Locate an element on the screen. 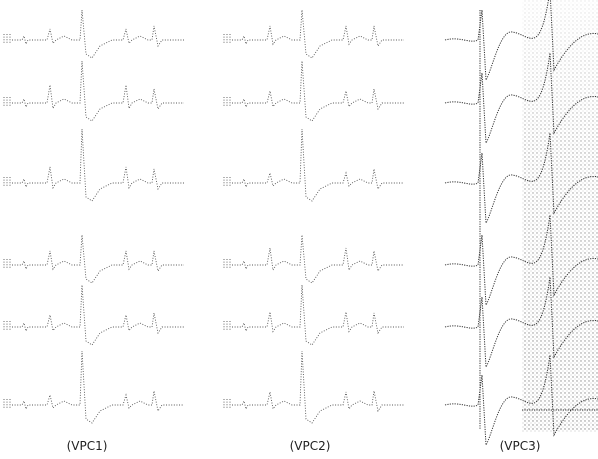 This screenshot has width=598, height=459. panel-label: (VPC1) is located at coordinates (87, 446).